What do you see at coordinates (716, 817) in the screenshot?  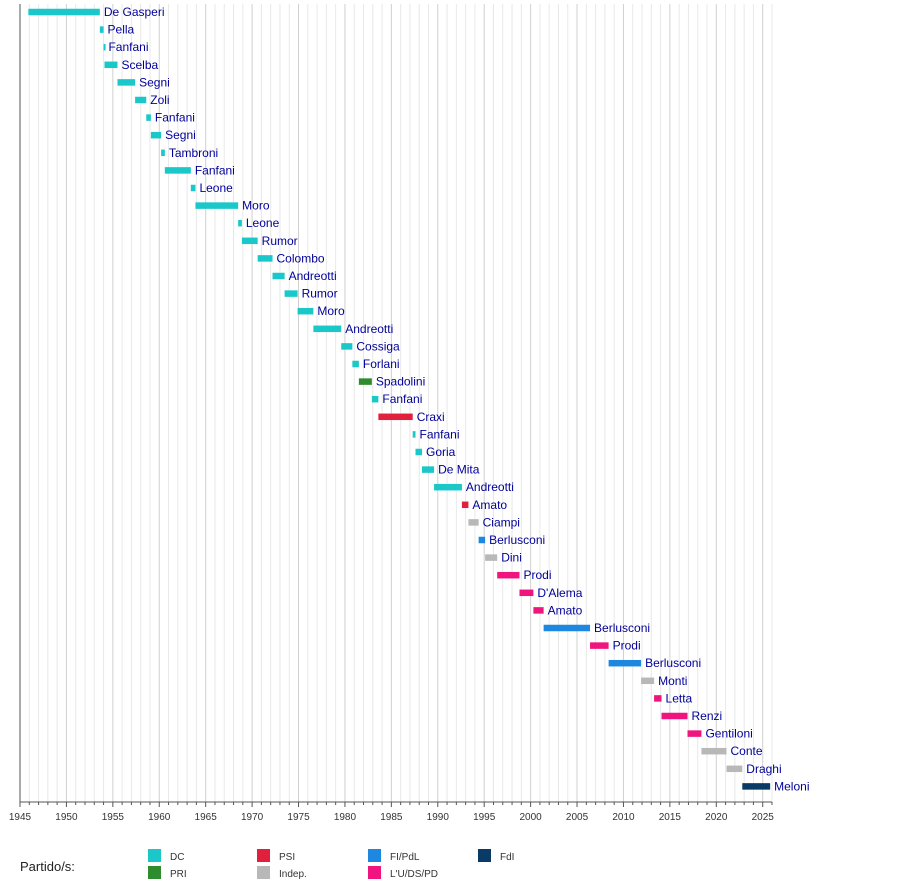 I see `x-tick-label: 2020` at bounding box center [716, 817].